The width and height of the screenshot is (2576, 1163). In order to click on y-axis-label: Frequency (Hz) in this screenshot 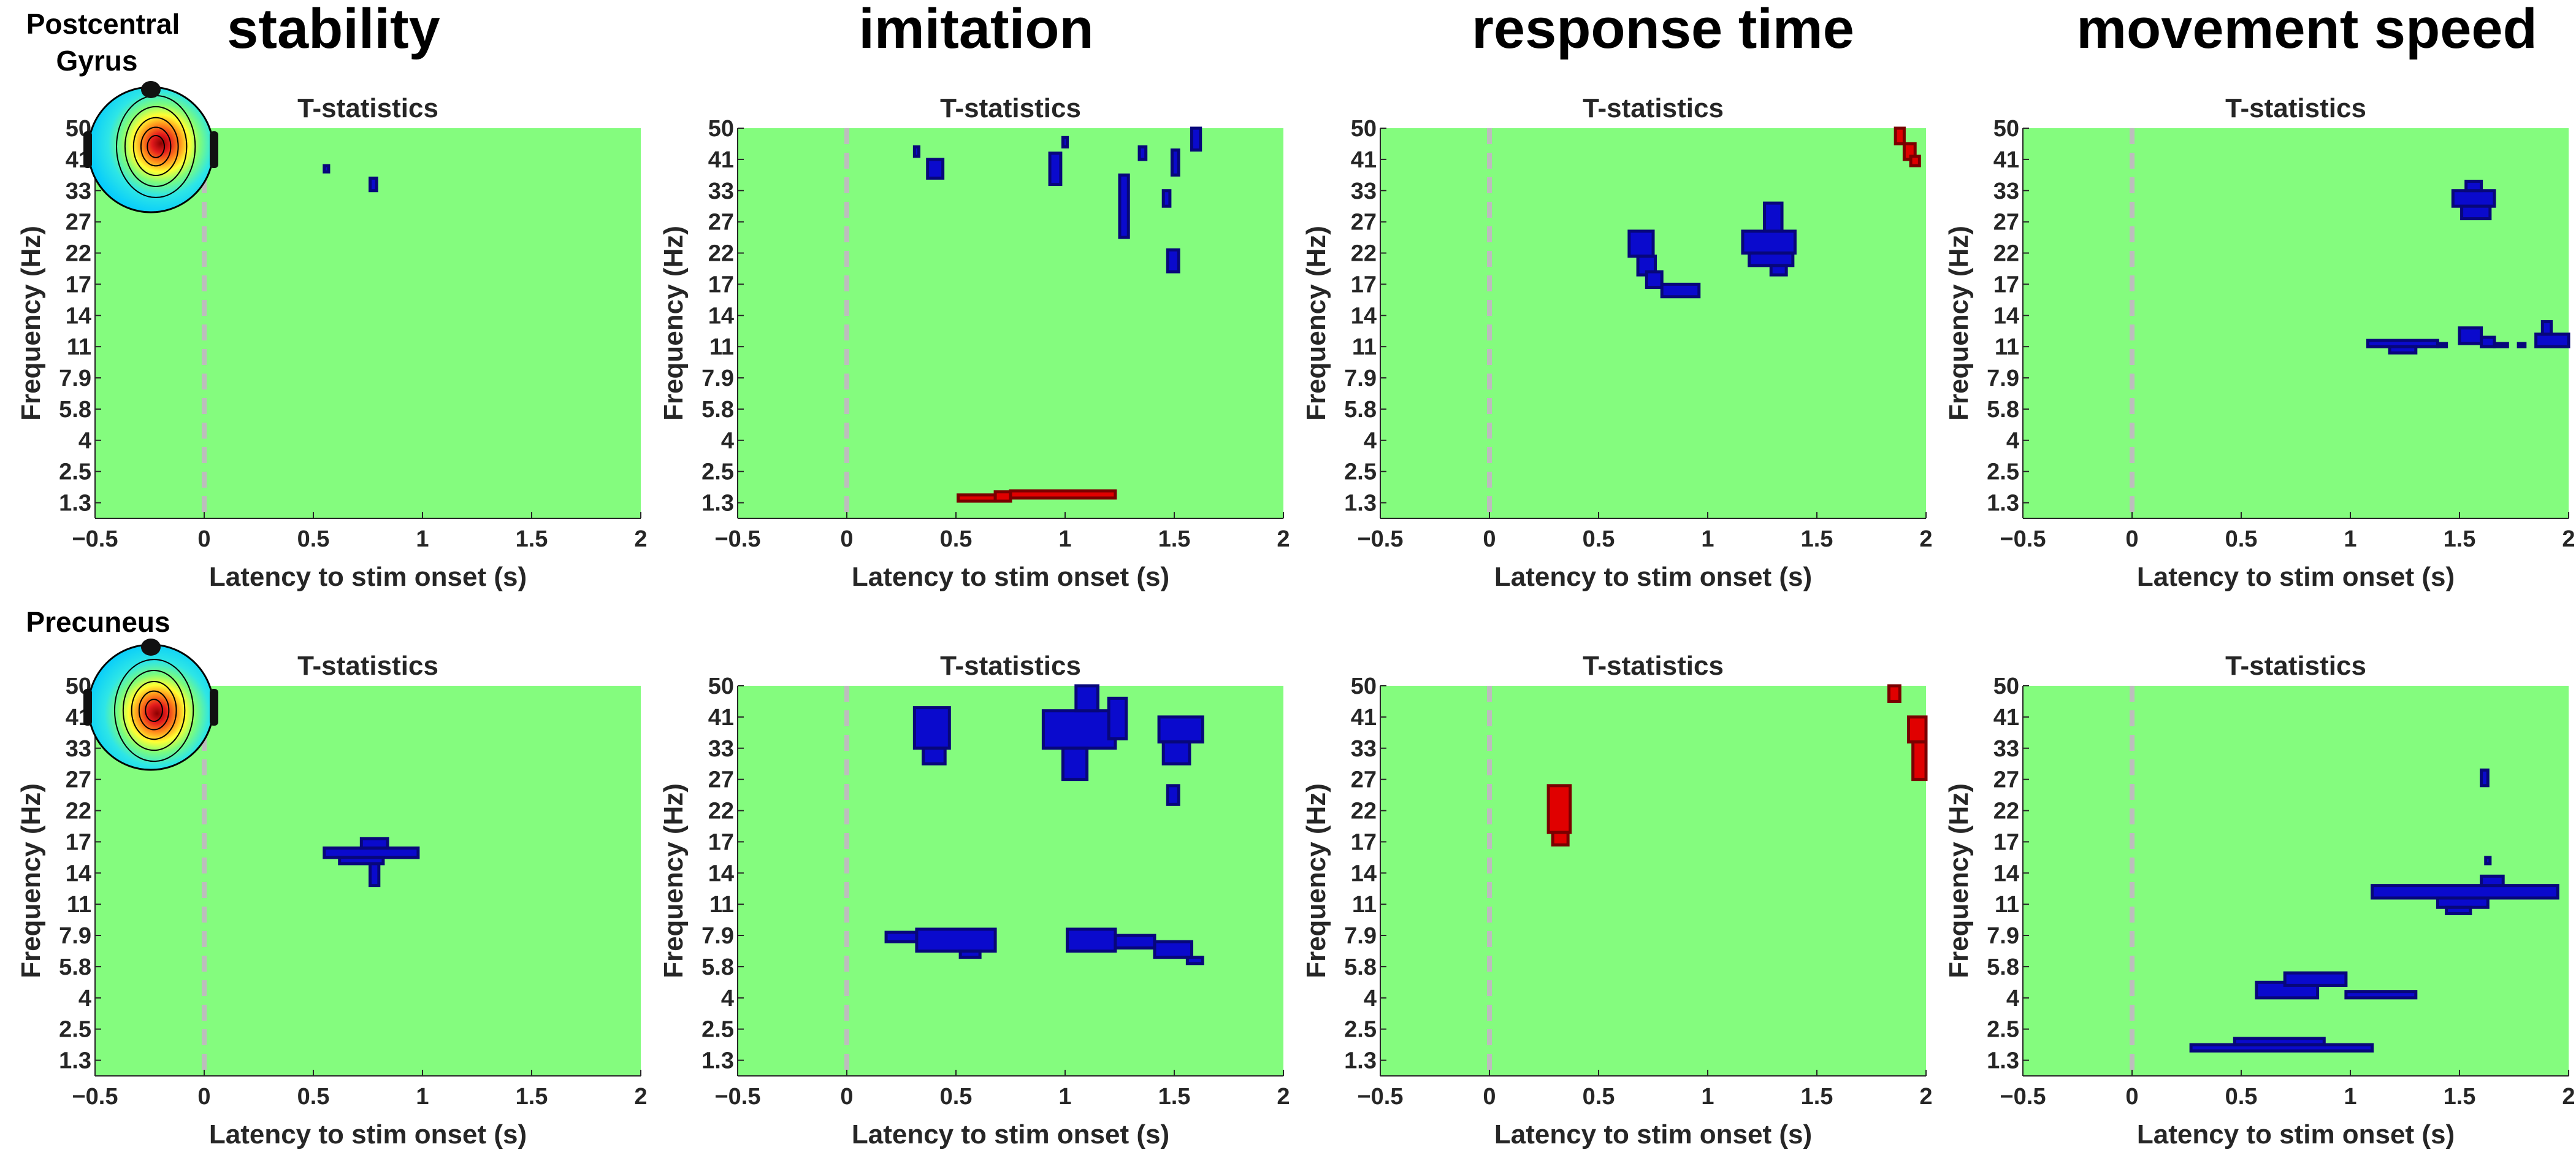, I will do `click(1959, 880)`.